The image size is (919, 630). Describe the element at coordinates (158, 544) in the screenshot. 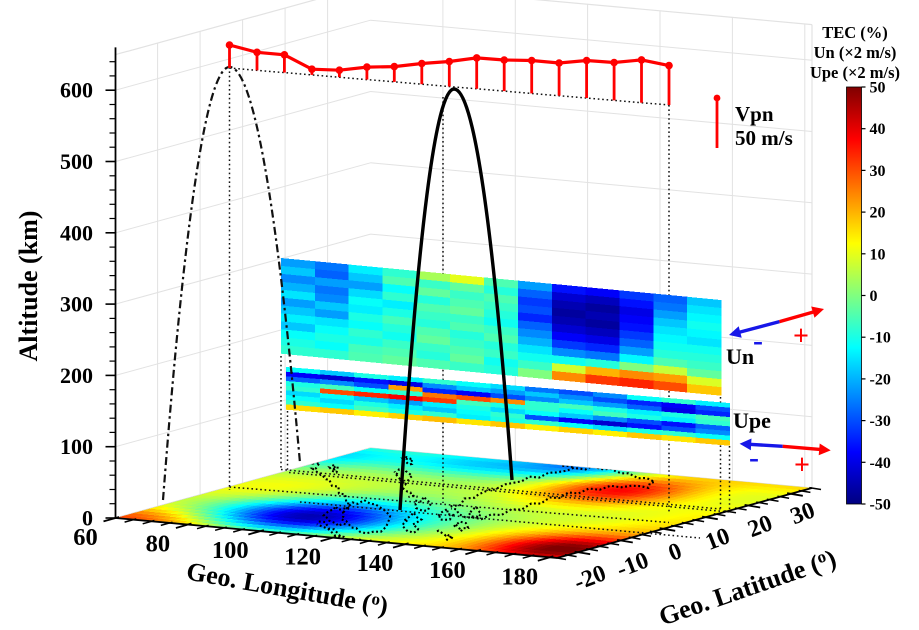

I see `svg-text: 80` at that location.